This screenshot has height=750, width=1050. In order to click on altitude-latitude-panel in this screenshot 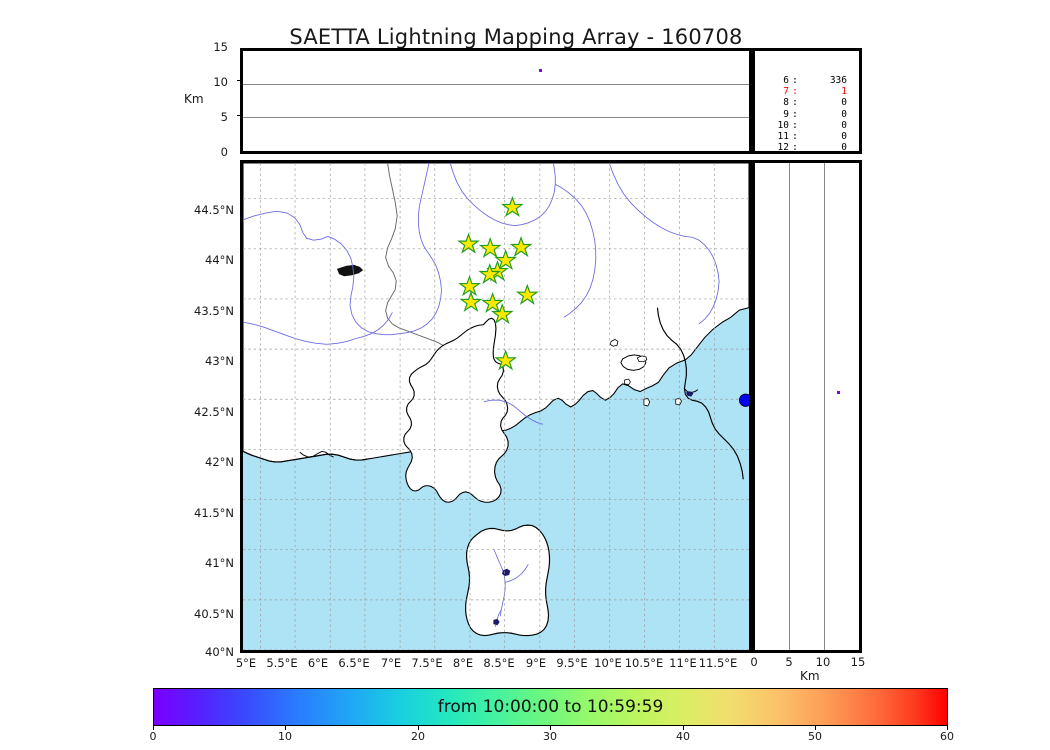, I will do `click(807, 406)`.